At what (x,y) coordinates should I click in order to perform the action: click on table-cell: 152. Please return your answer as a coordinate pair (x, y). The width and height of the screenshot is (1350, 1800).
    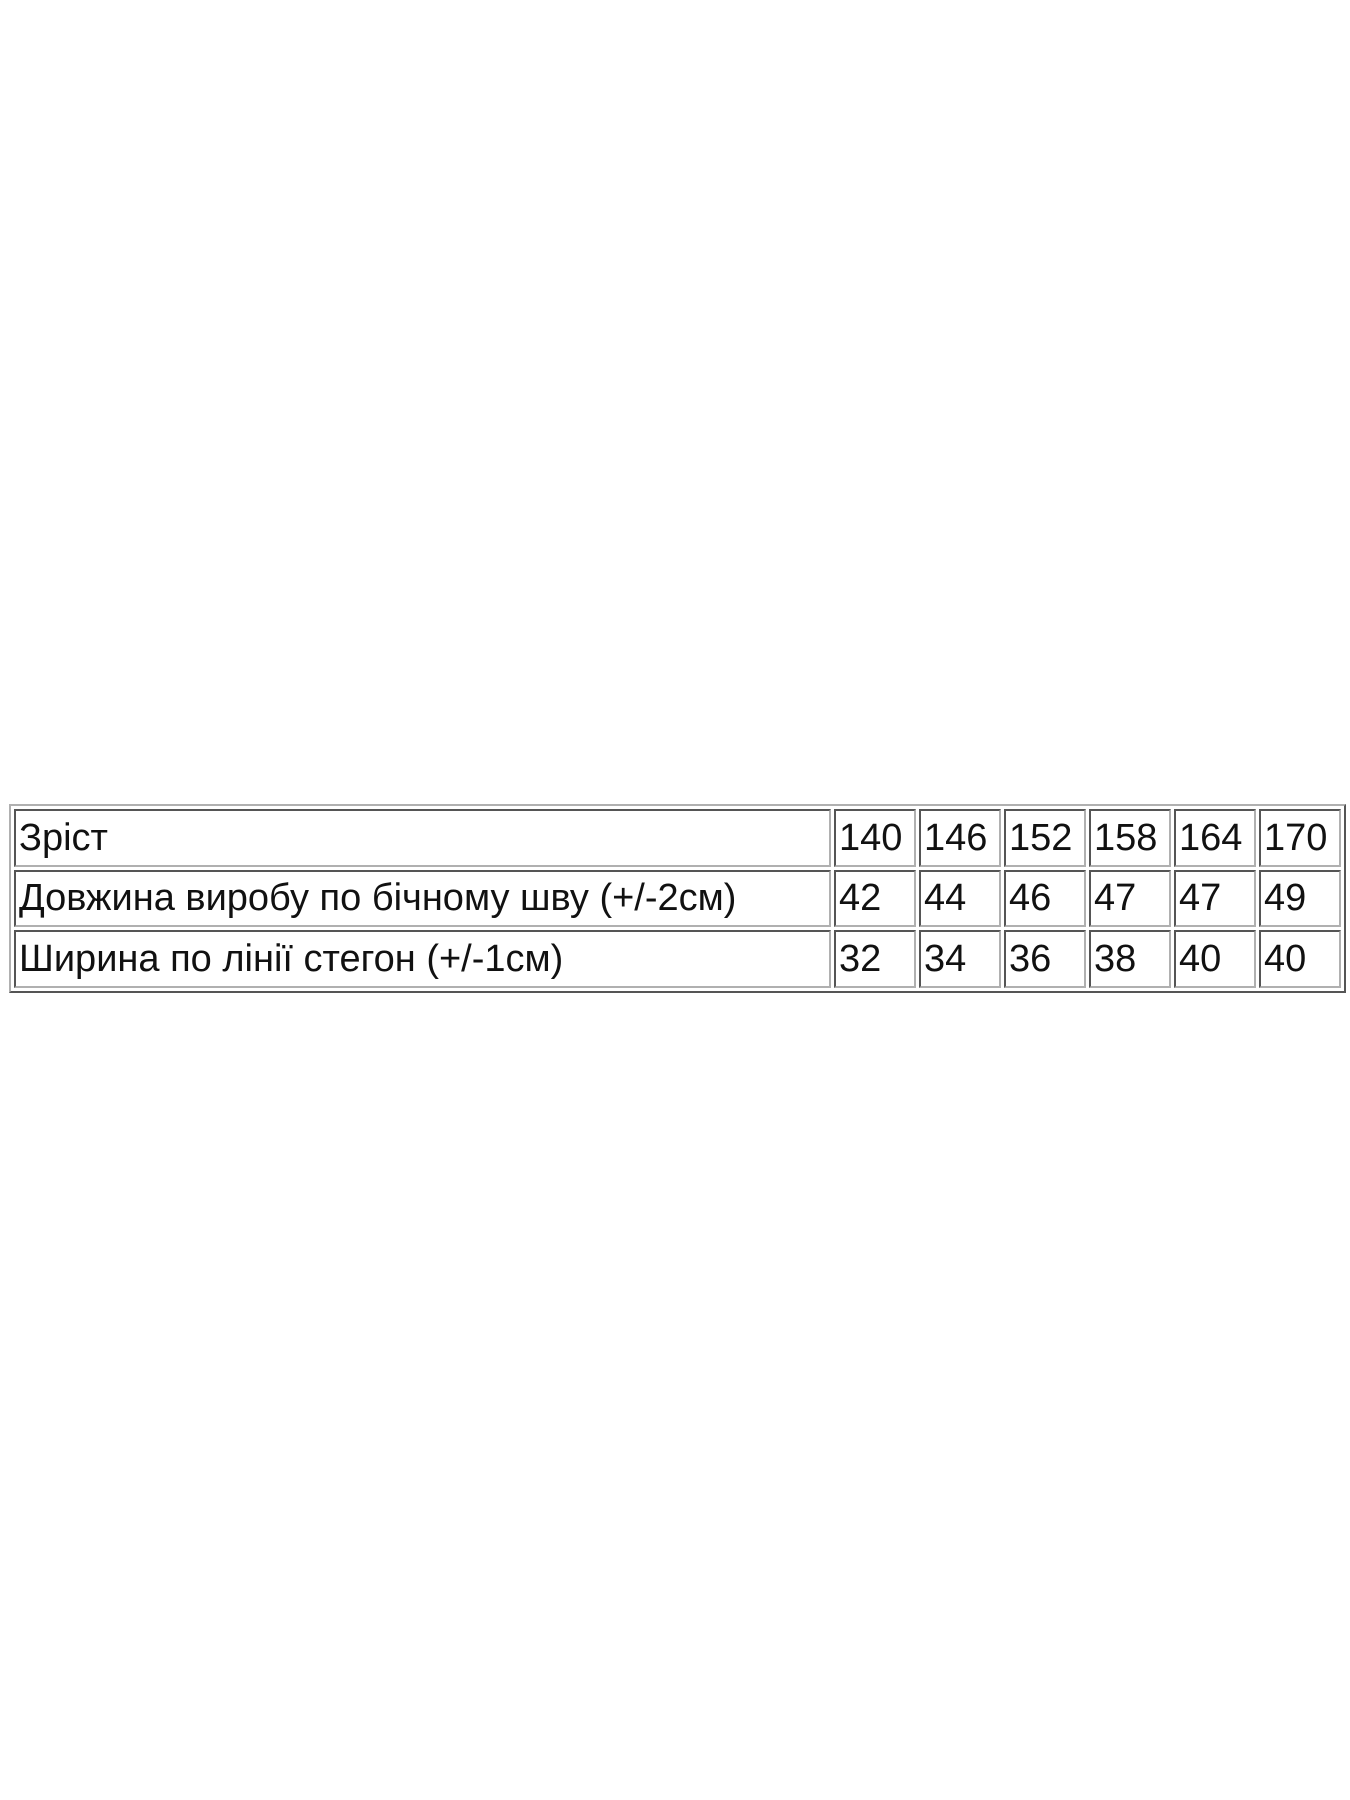
    Looking at the image, I should click on (1045, 838).